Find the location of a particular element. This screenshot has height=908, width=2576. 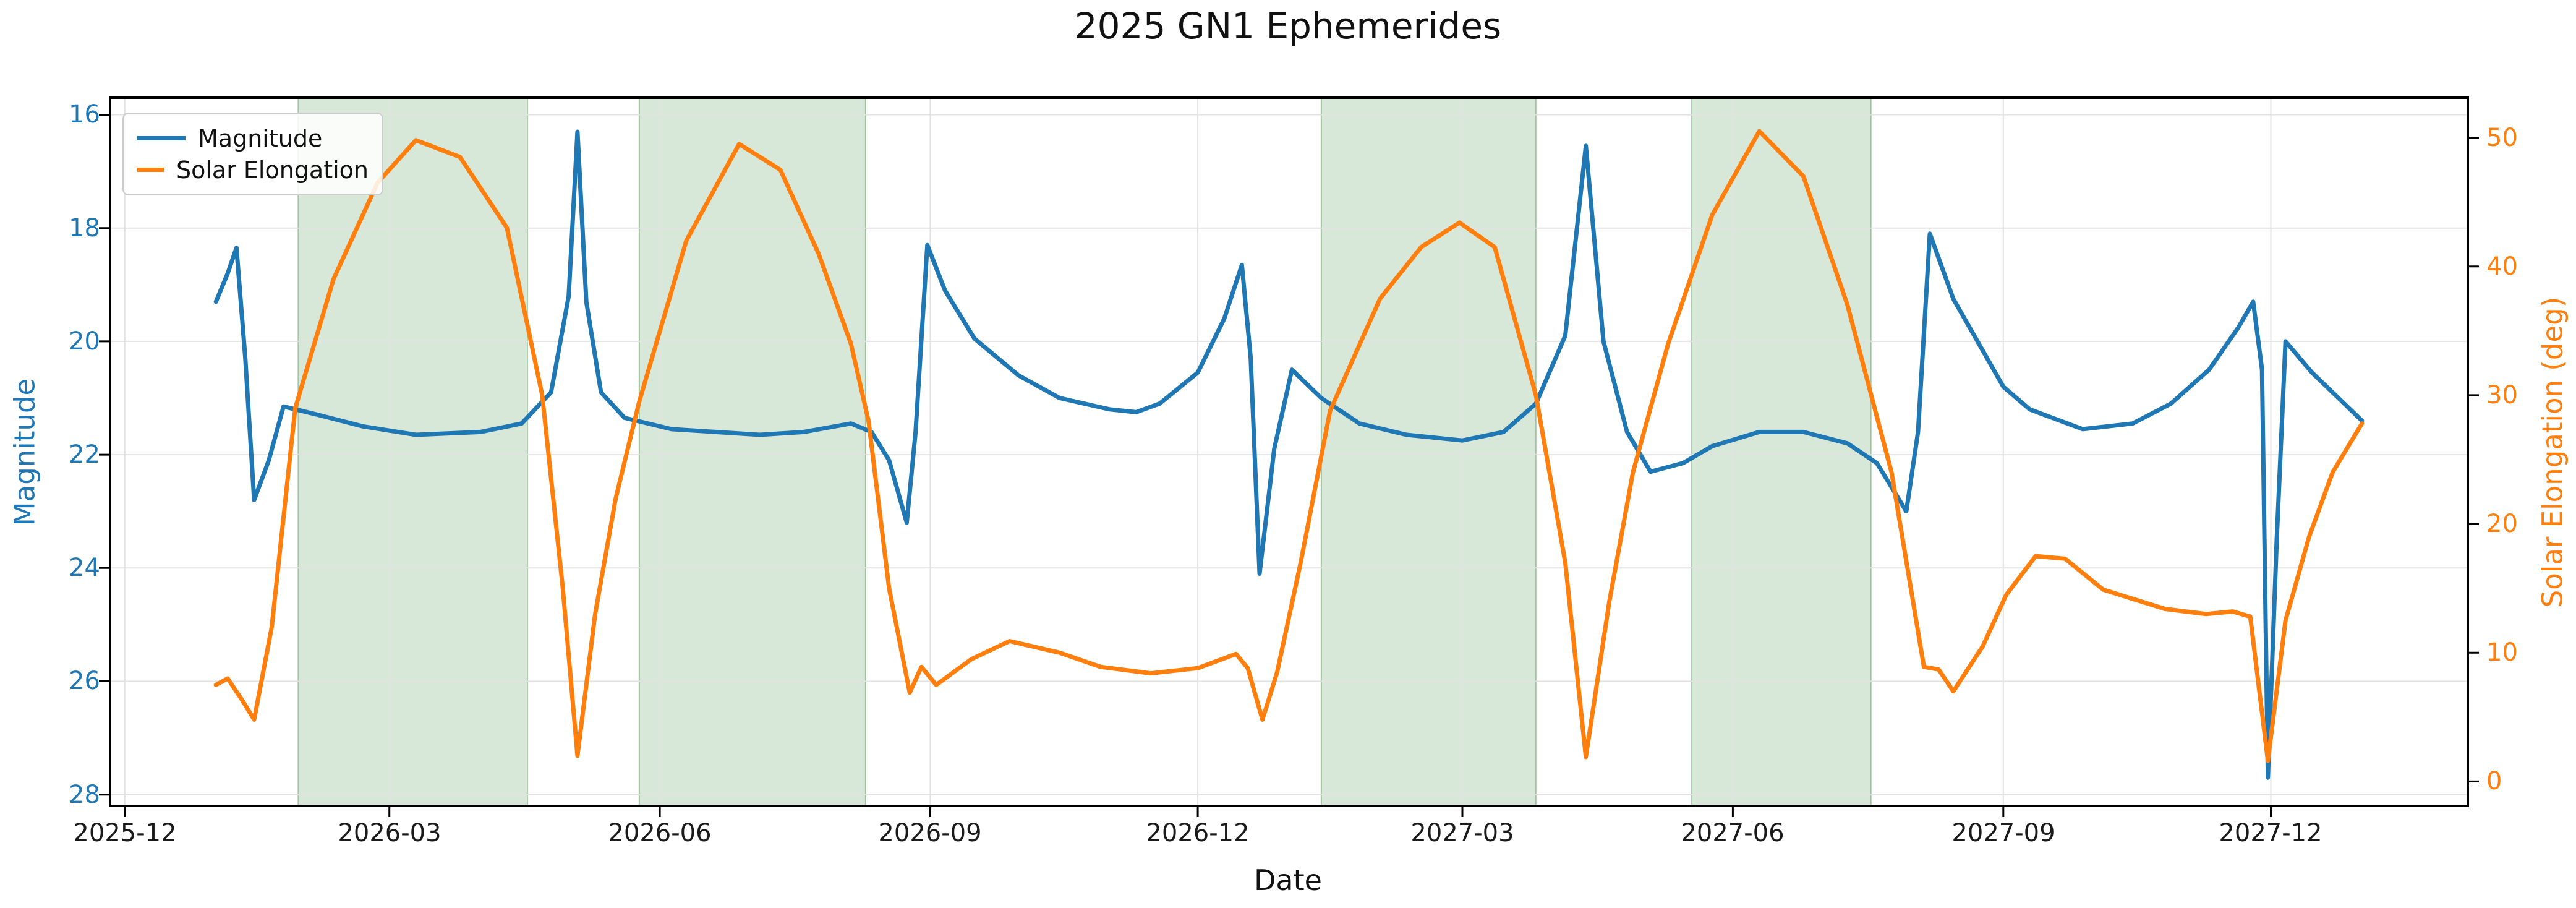

y-tick-label-magnitude: 28 is located at coordinates (84, 795).